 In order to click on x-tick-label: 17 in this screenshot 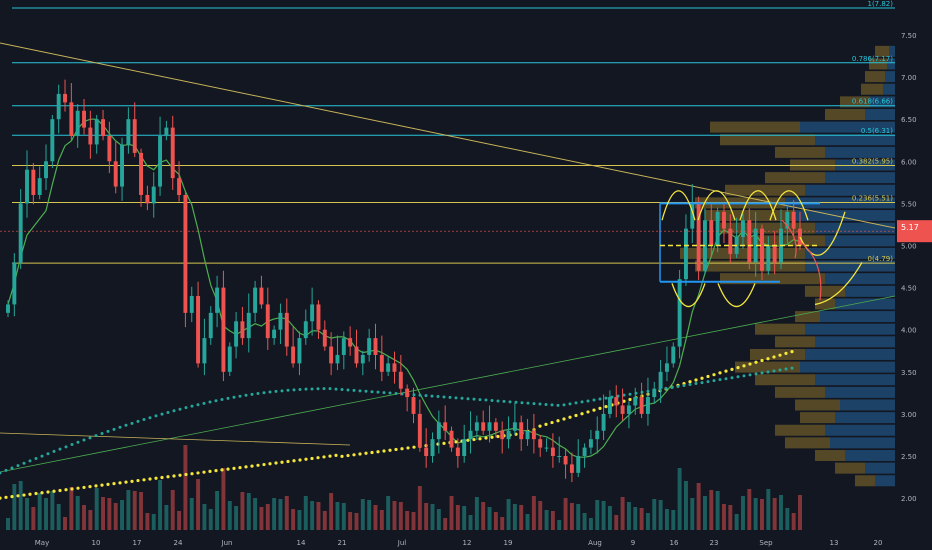, I will do `click(137, 543)`.